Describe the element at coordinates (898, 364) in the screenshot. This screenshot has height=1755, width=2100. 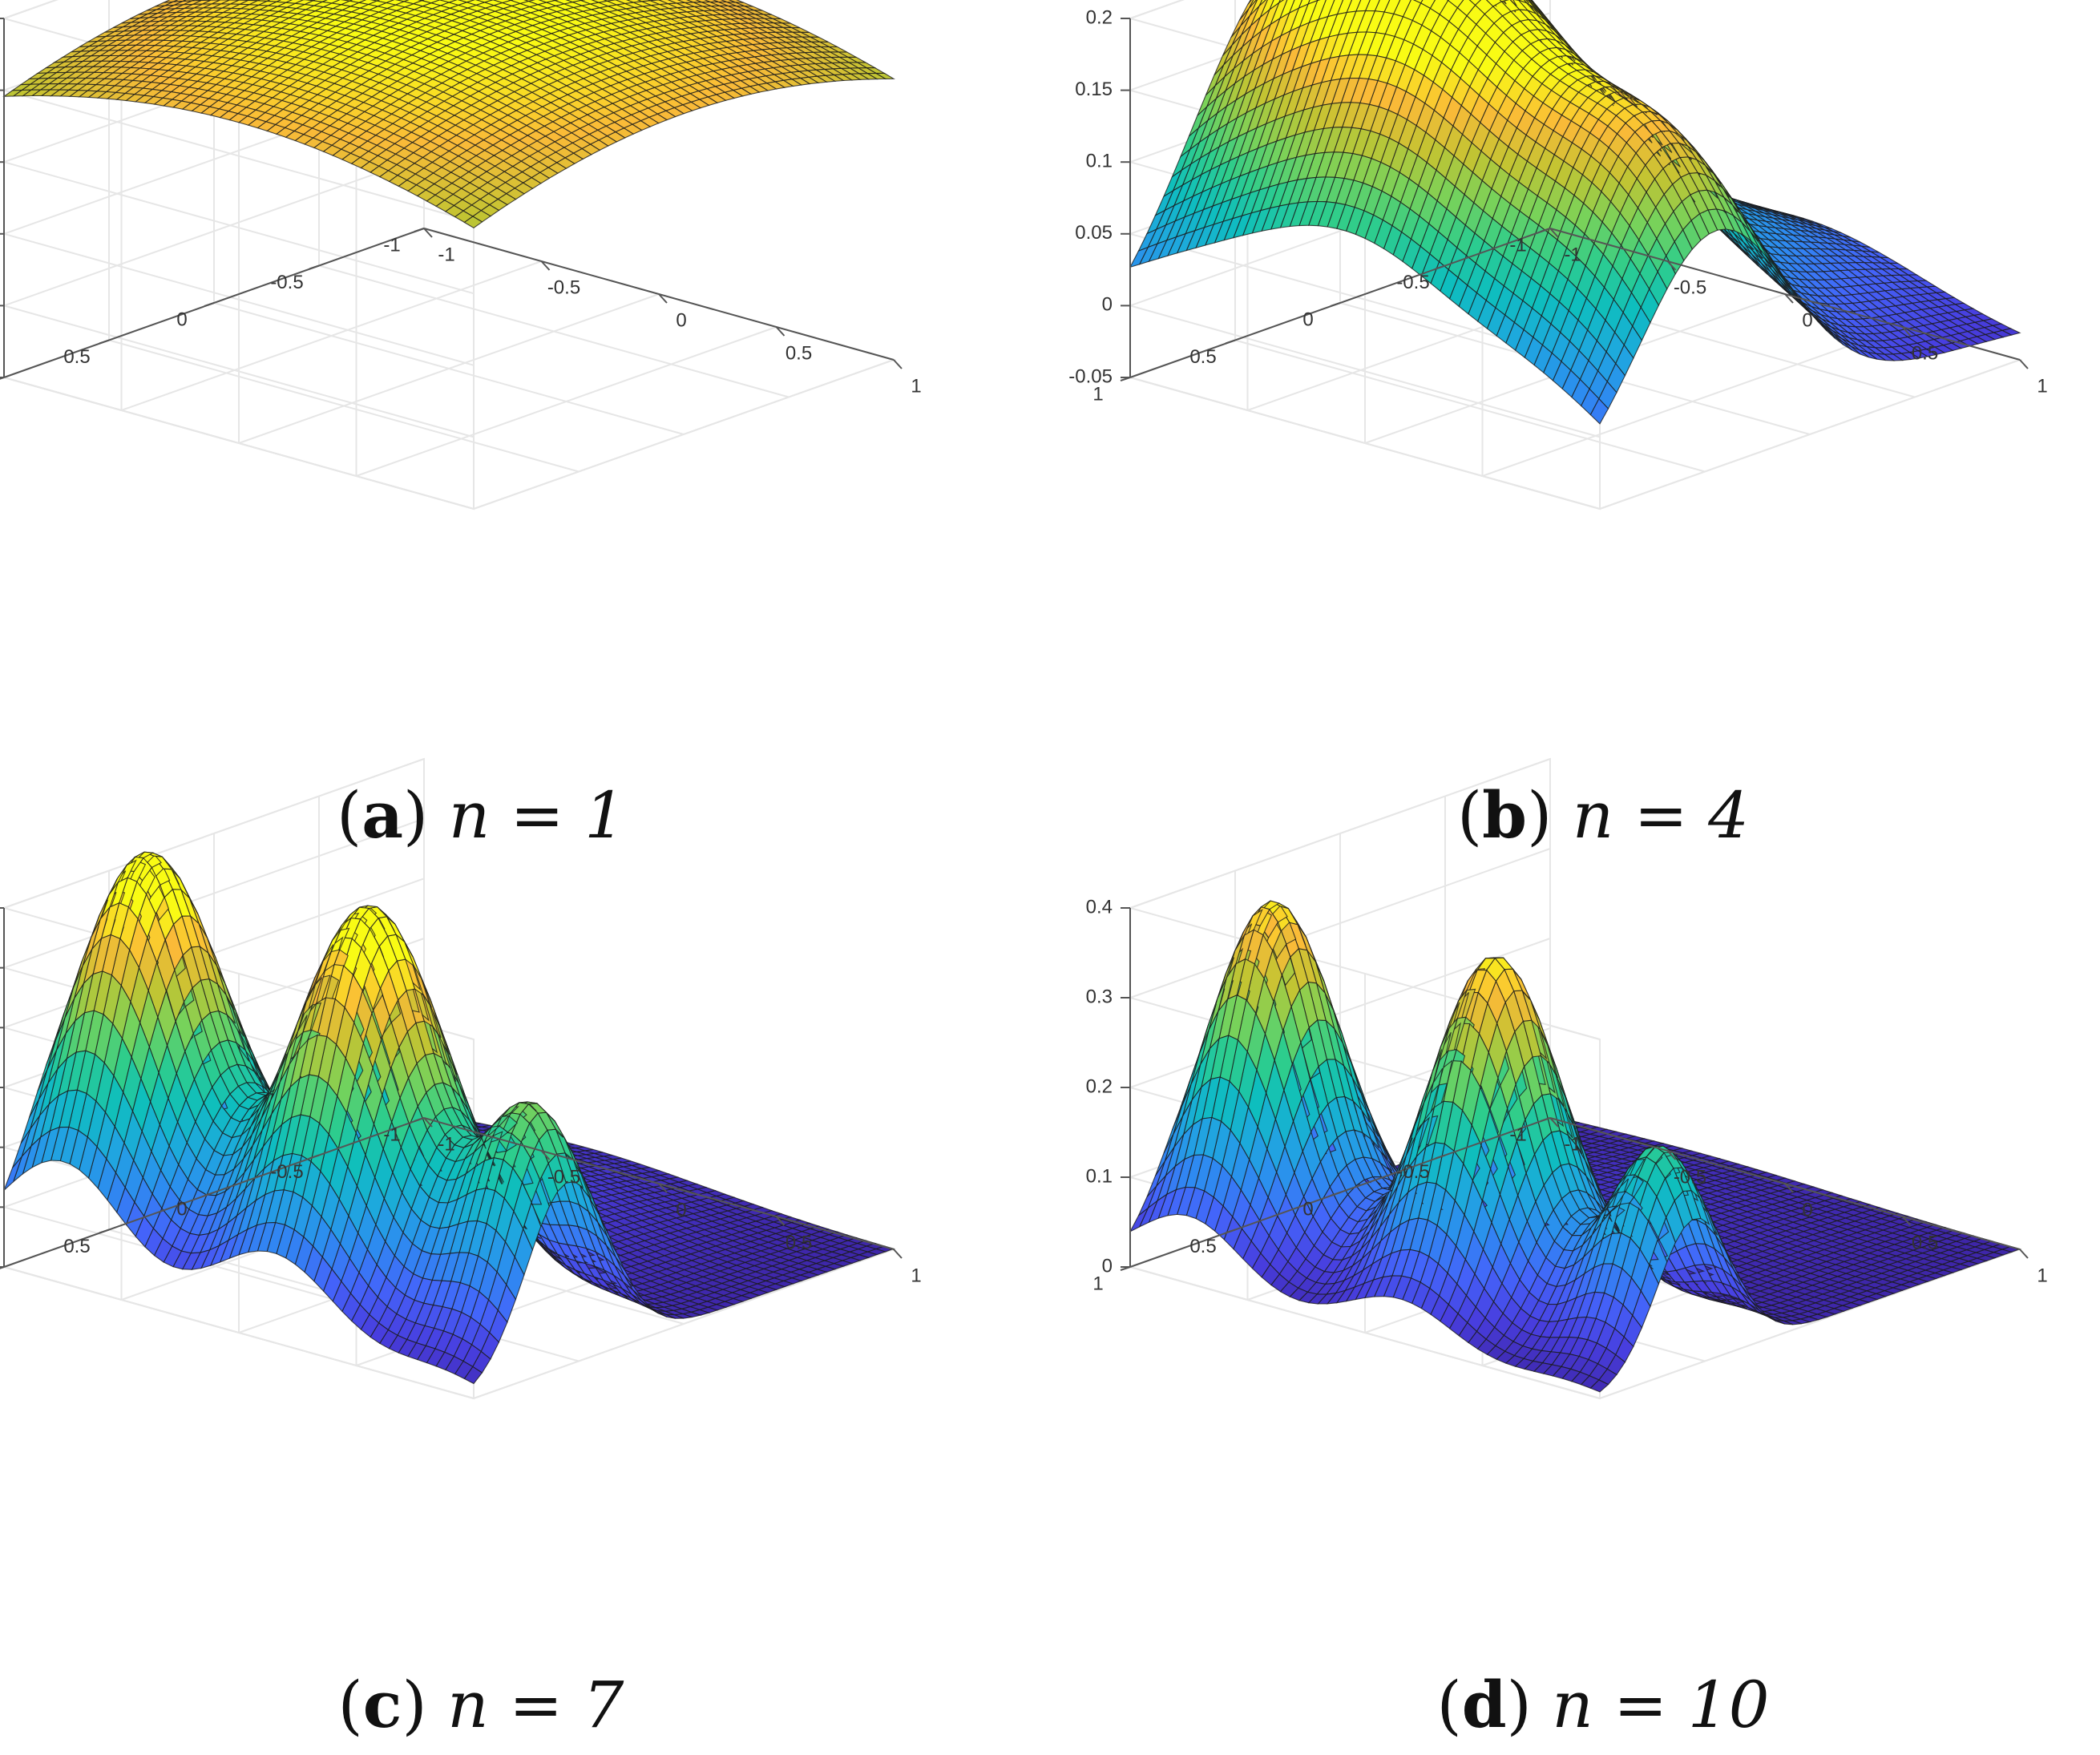
I see `x-tick` at that location.